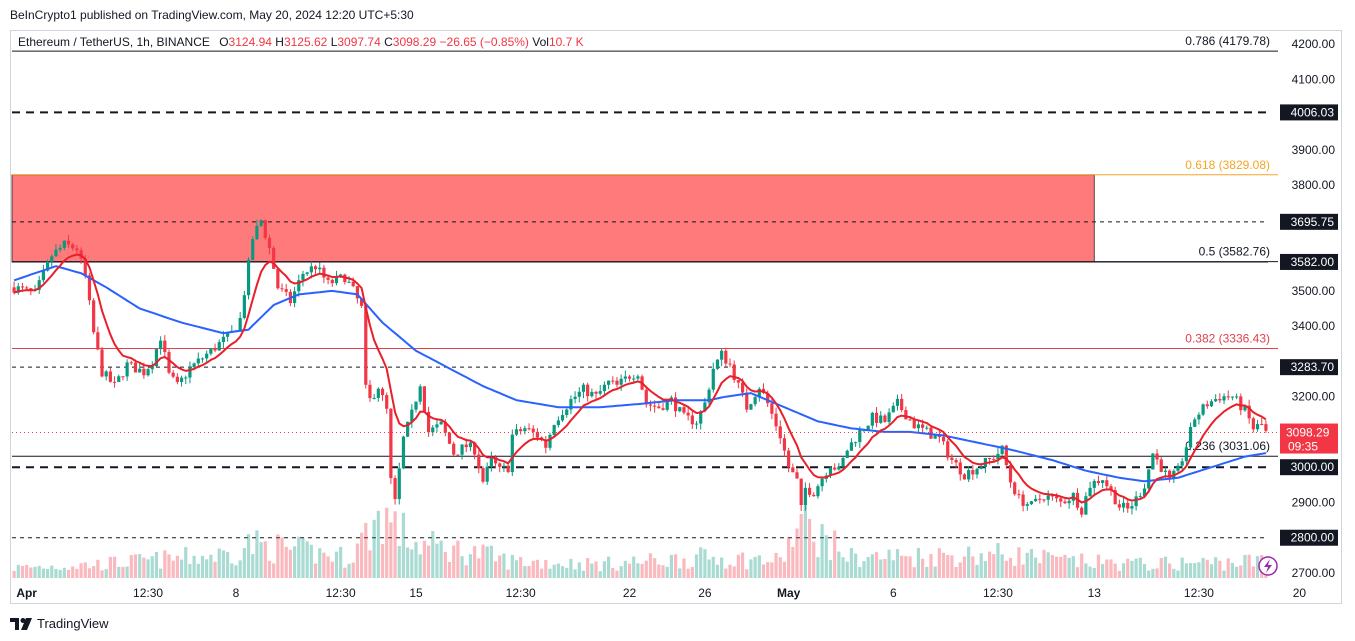  What do you see at coordinates (359, 42) in the screenshot?
I see `low-value: 3097.74` at bounding box center [359, 42].